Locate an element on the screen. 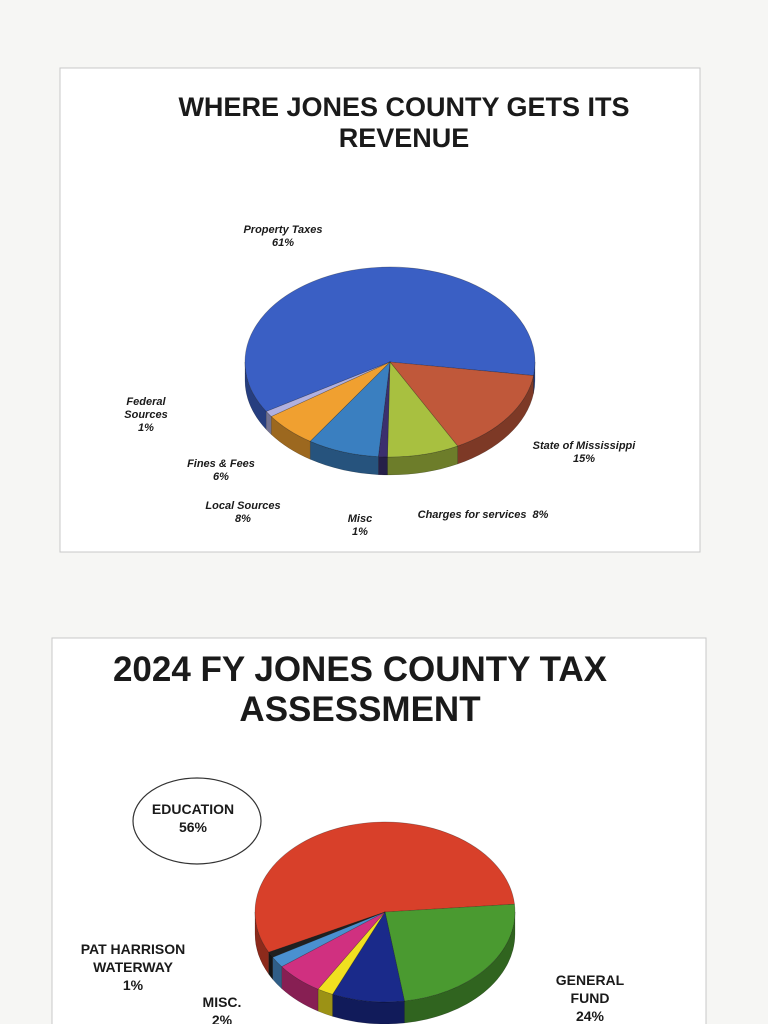 The height and width of the screenshot is (1024, 768). slice-label: Property Taxes 61% is located at coordinates (283, 237).